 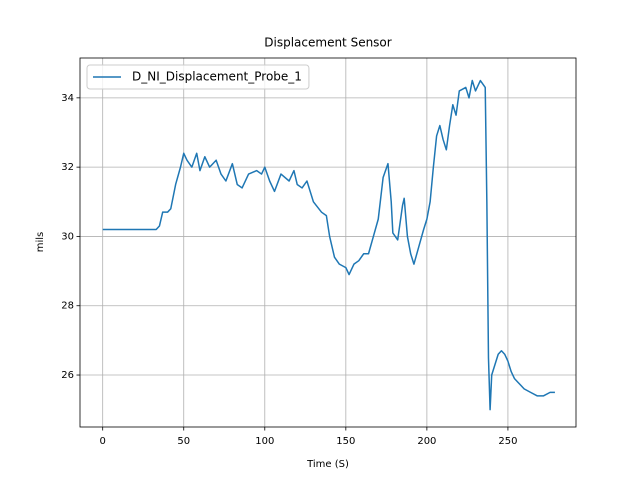 I want to click on chart-title: Displacement Sensor, so click(x=328, y=43).